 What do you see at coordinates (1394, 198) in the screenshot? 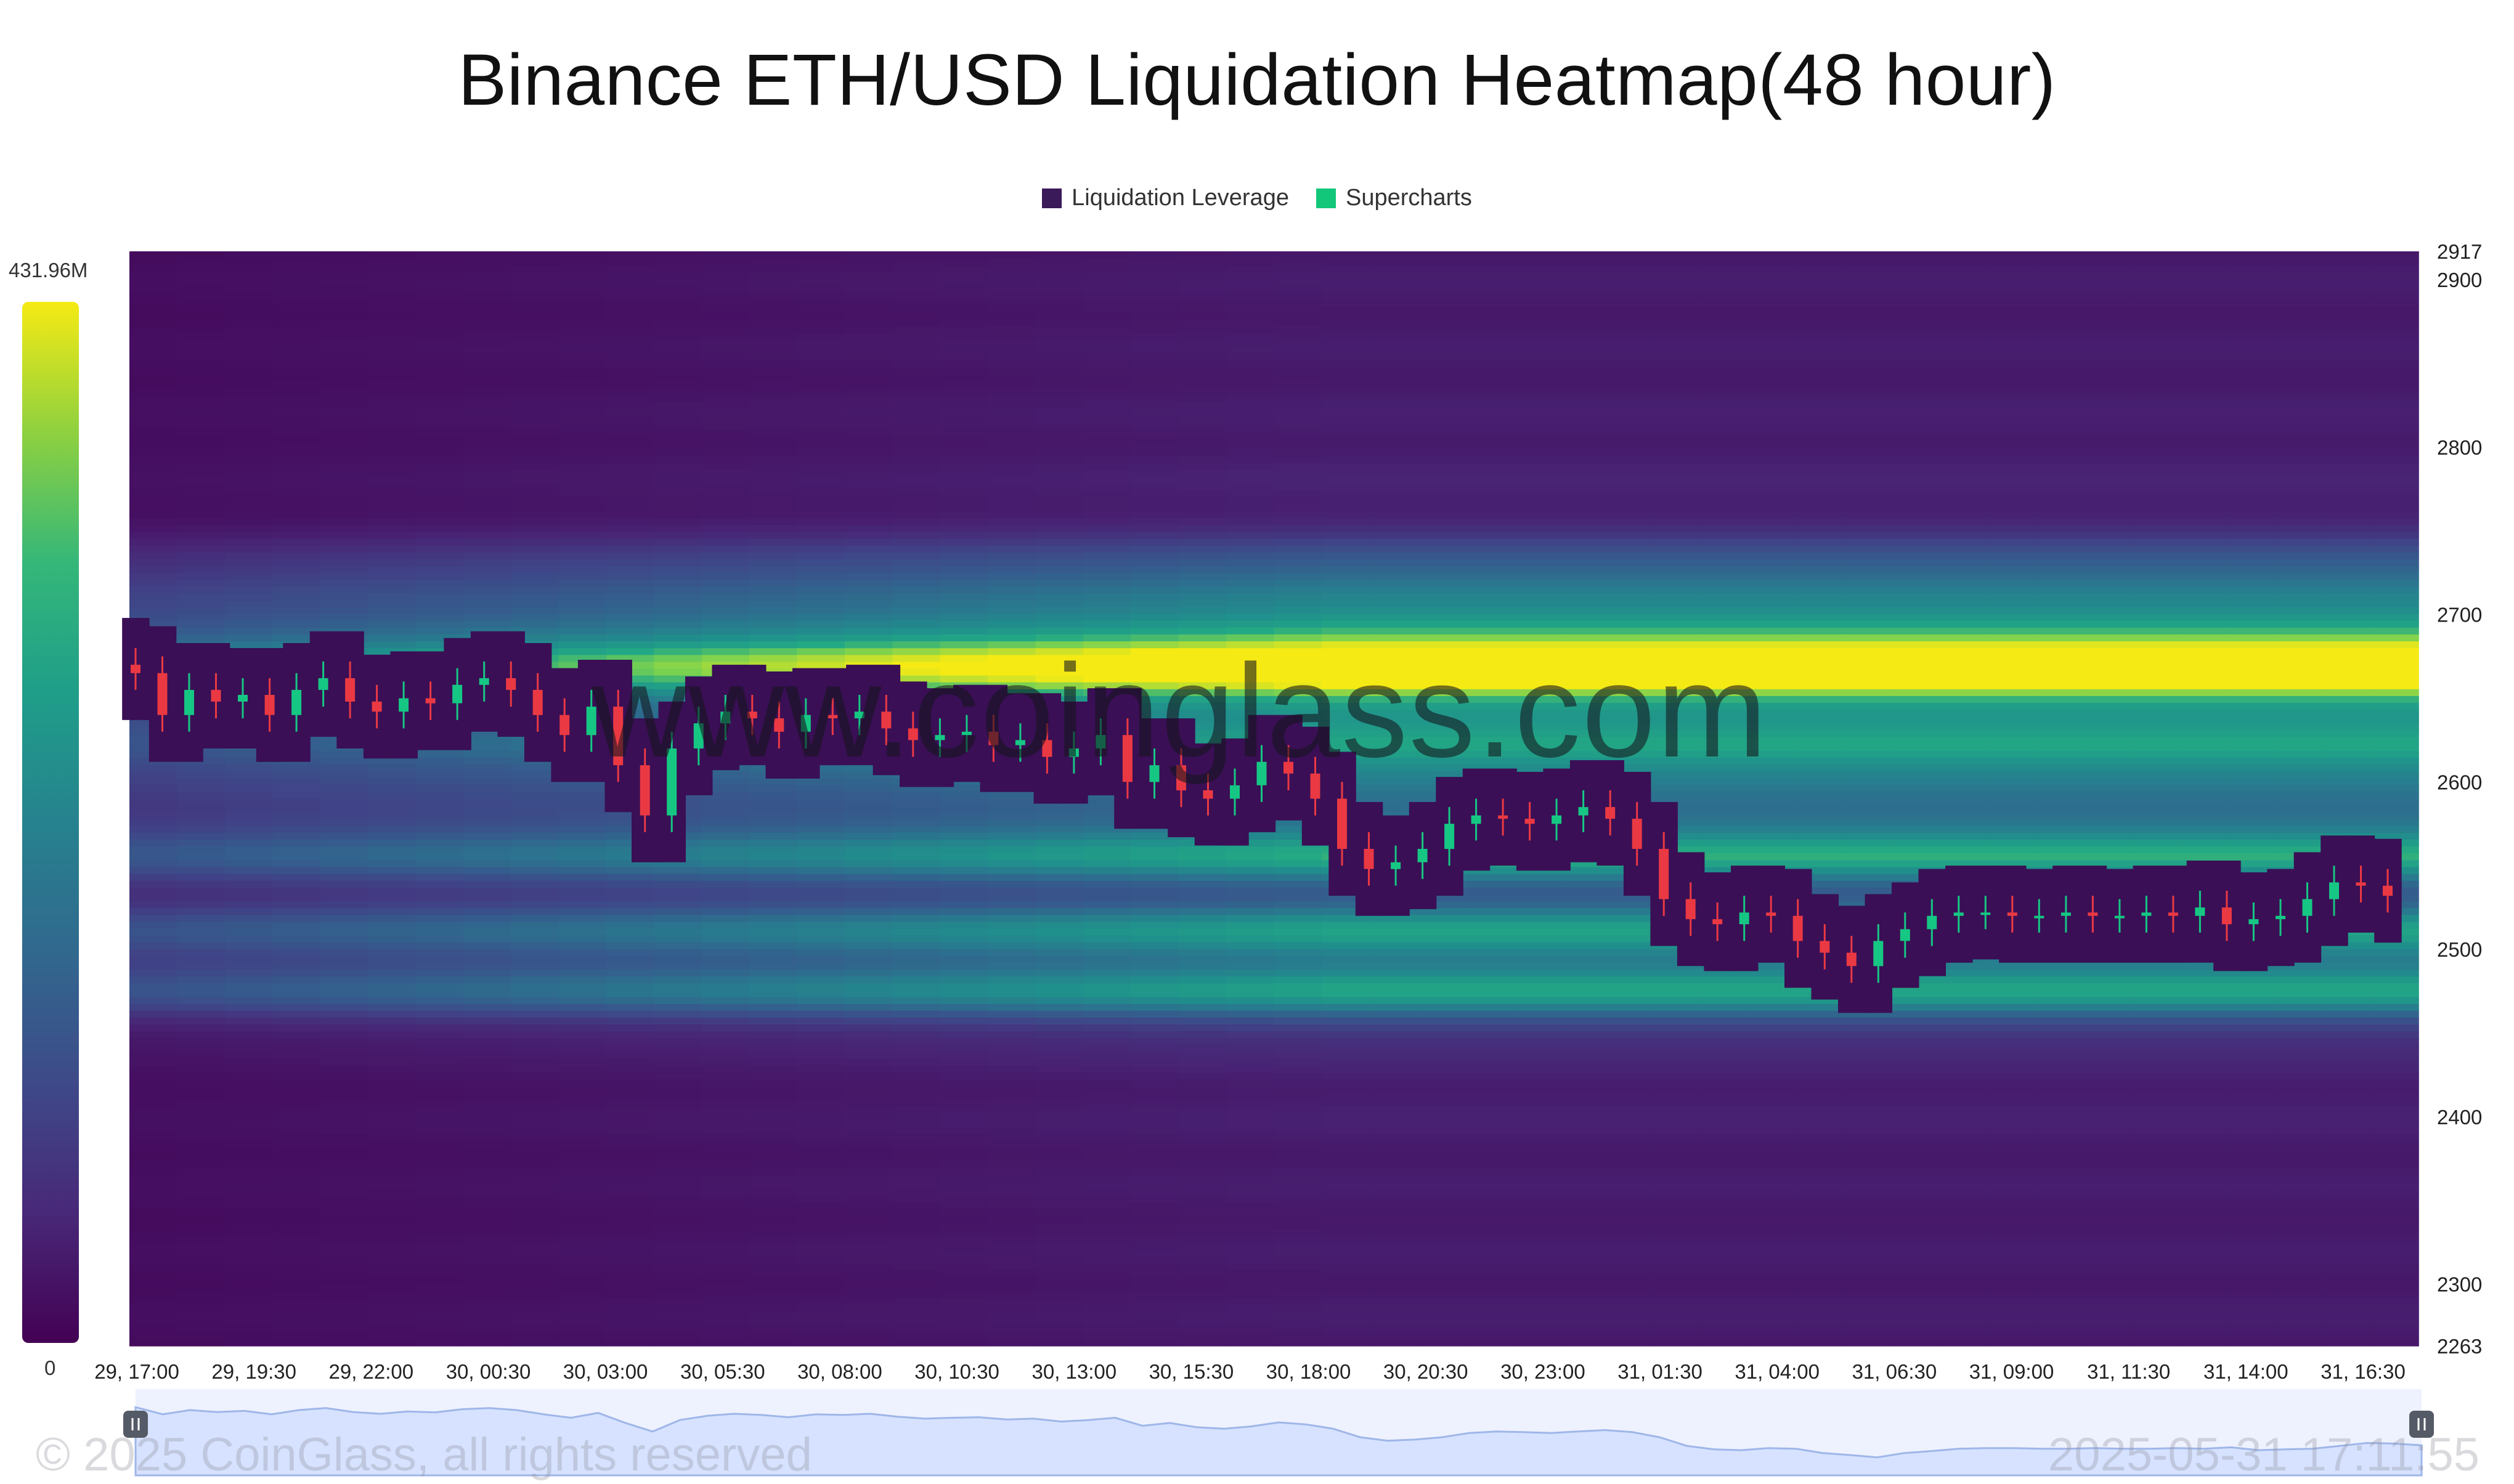
I see `legend-item-supercharts: Supercharts` at bounding box center [1394, 198].